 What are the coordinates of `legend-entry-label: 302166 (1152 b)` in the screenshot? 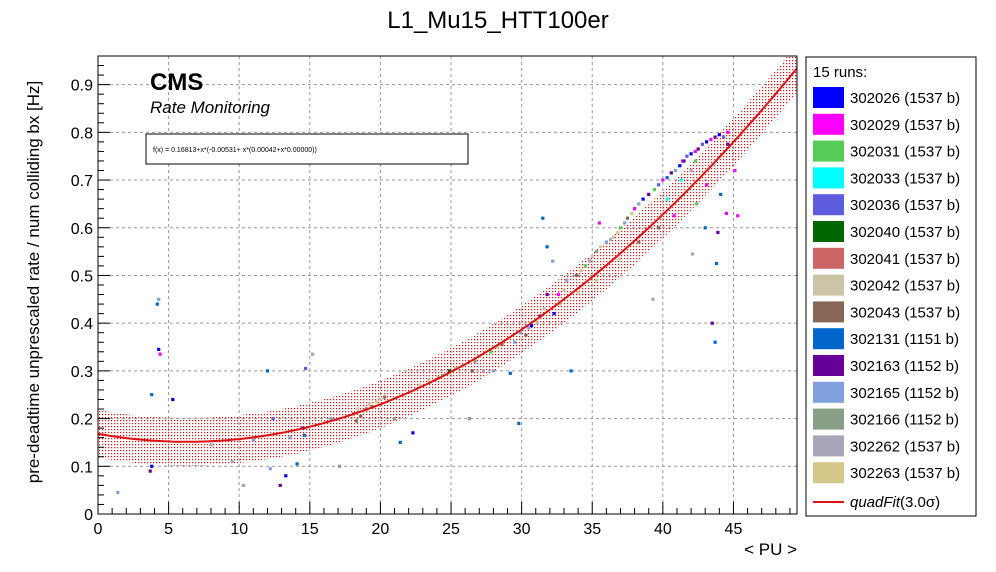 It's located at (904, 420).